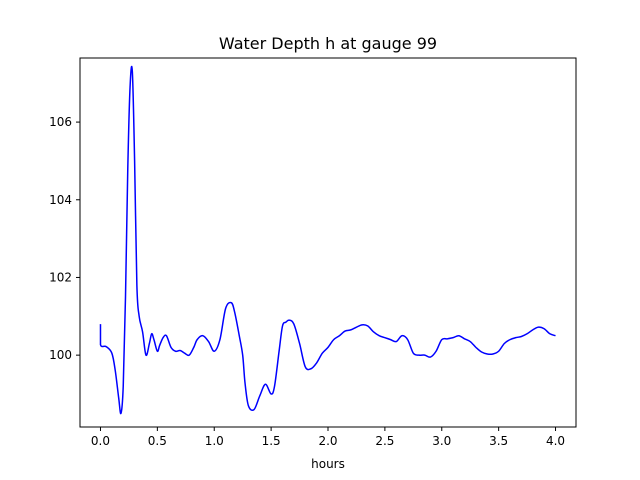  What do you see at coordinates (60, 122) in the screenshot?
I see `y-tick-label: 106` at bounding box center [60, 122].